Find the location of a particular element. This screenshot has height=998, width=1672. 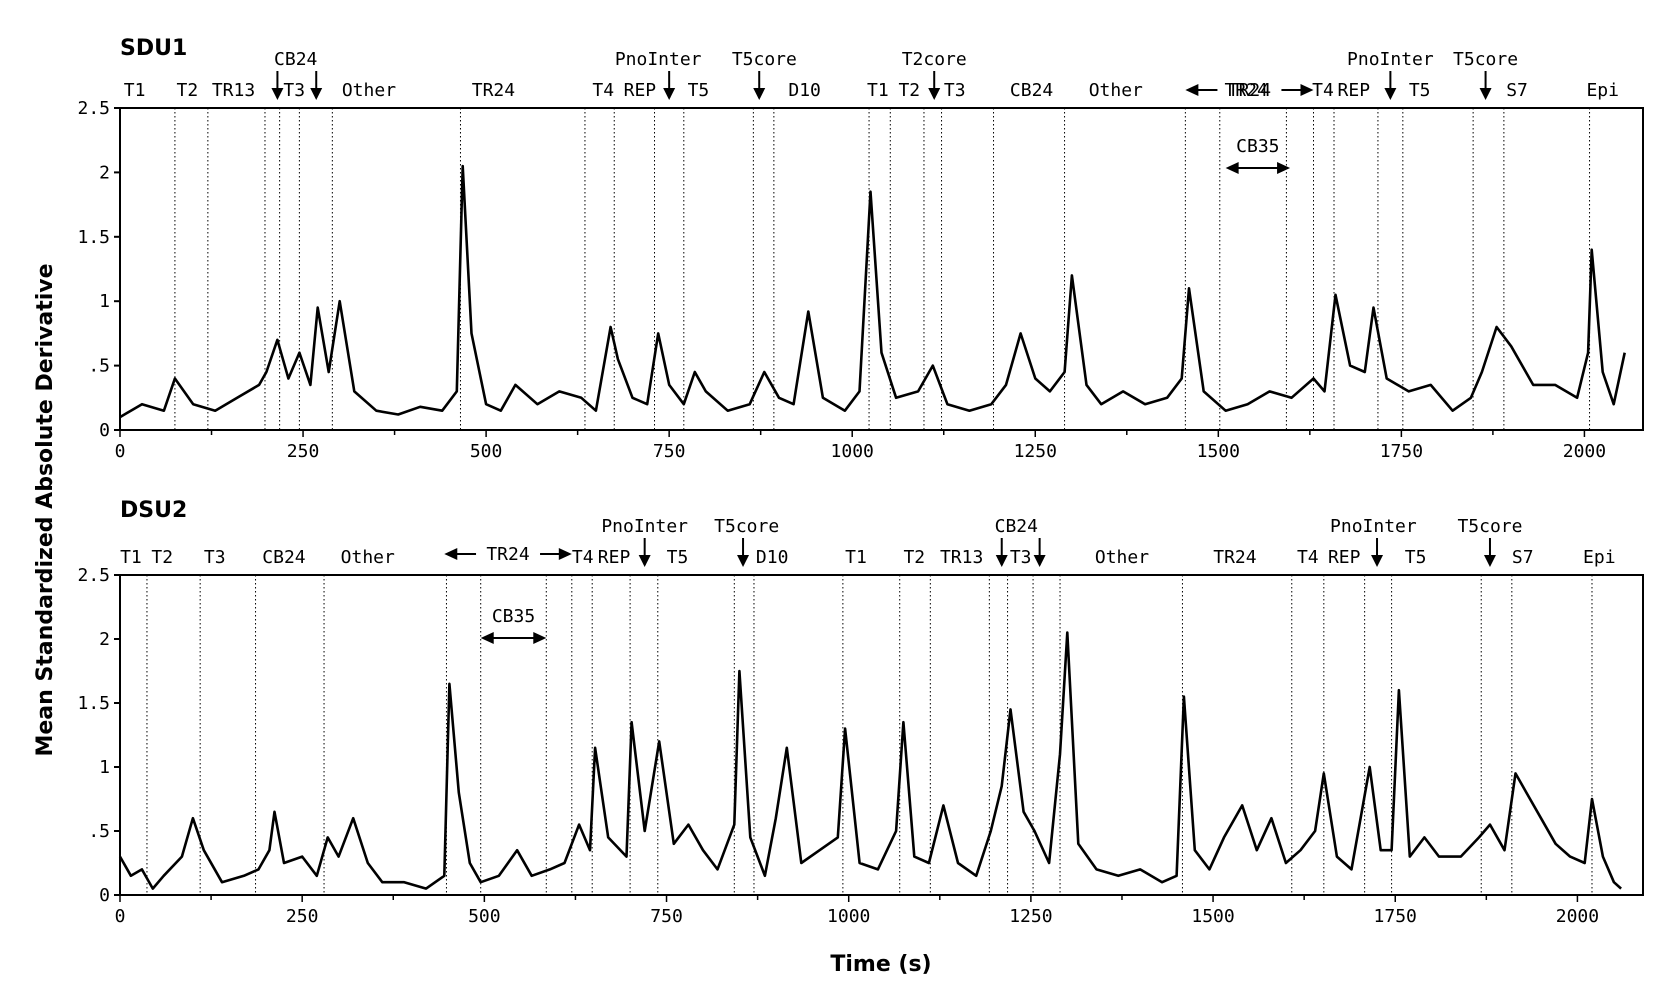

y-tick-label: 0 is located at coordinates (104, 430).